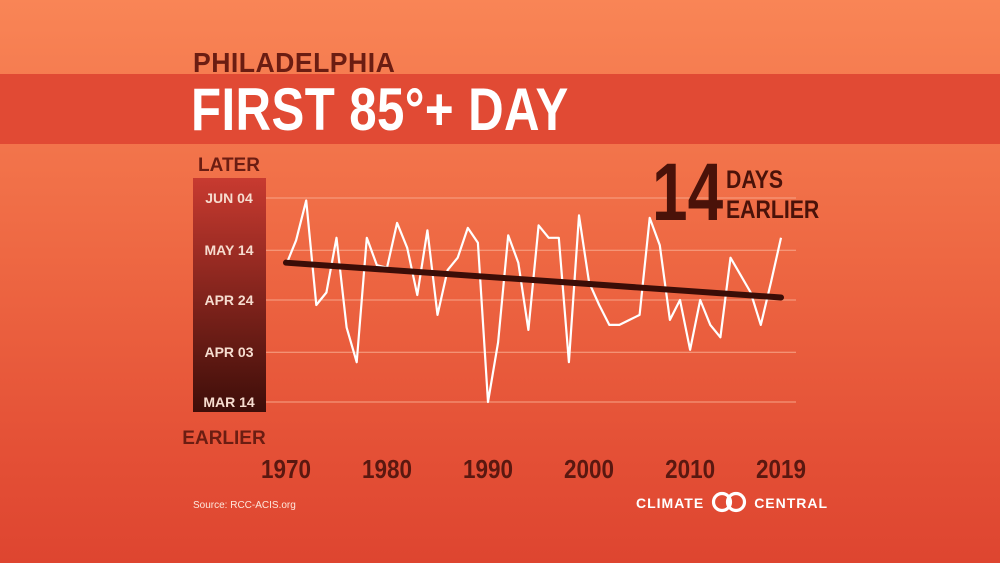 This screenshot has width=1000, height=563. Describe the element at coordinates (229, 402) in the screenshot. I see `y-tick-label: MAR 14` at that location.